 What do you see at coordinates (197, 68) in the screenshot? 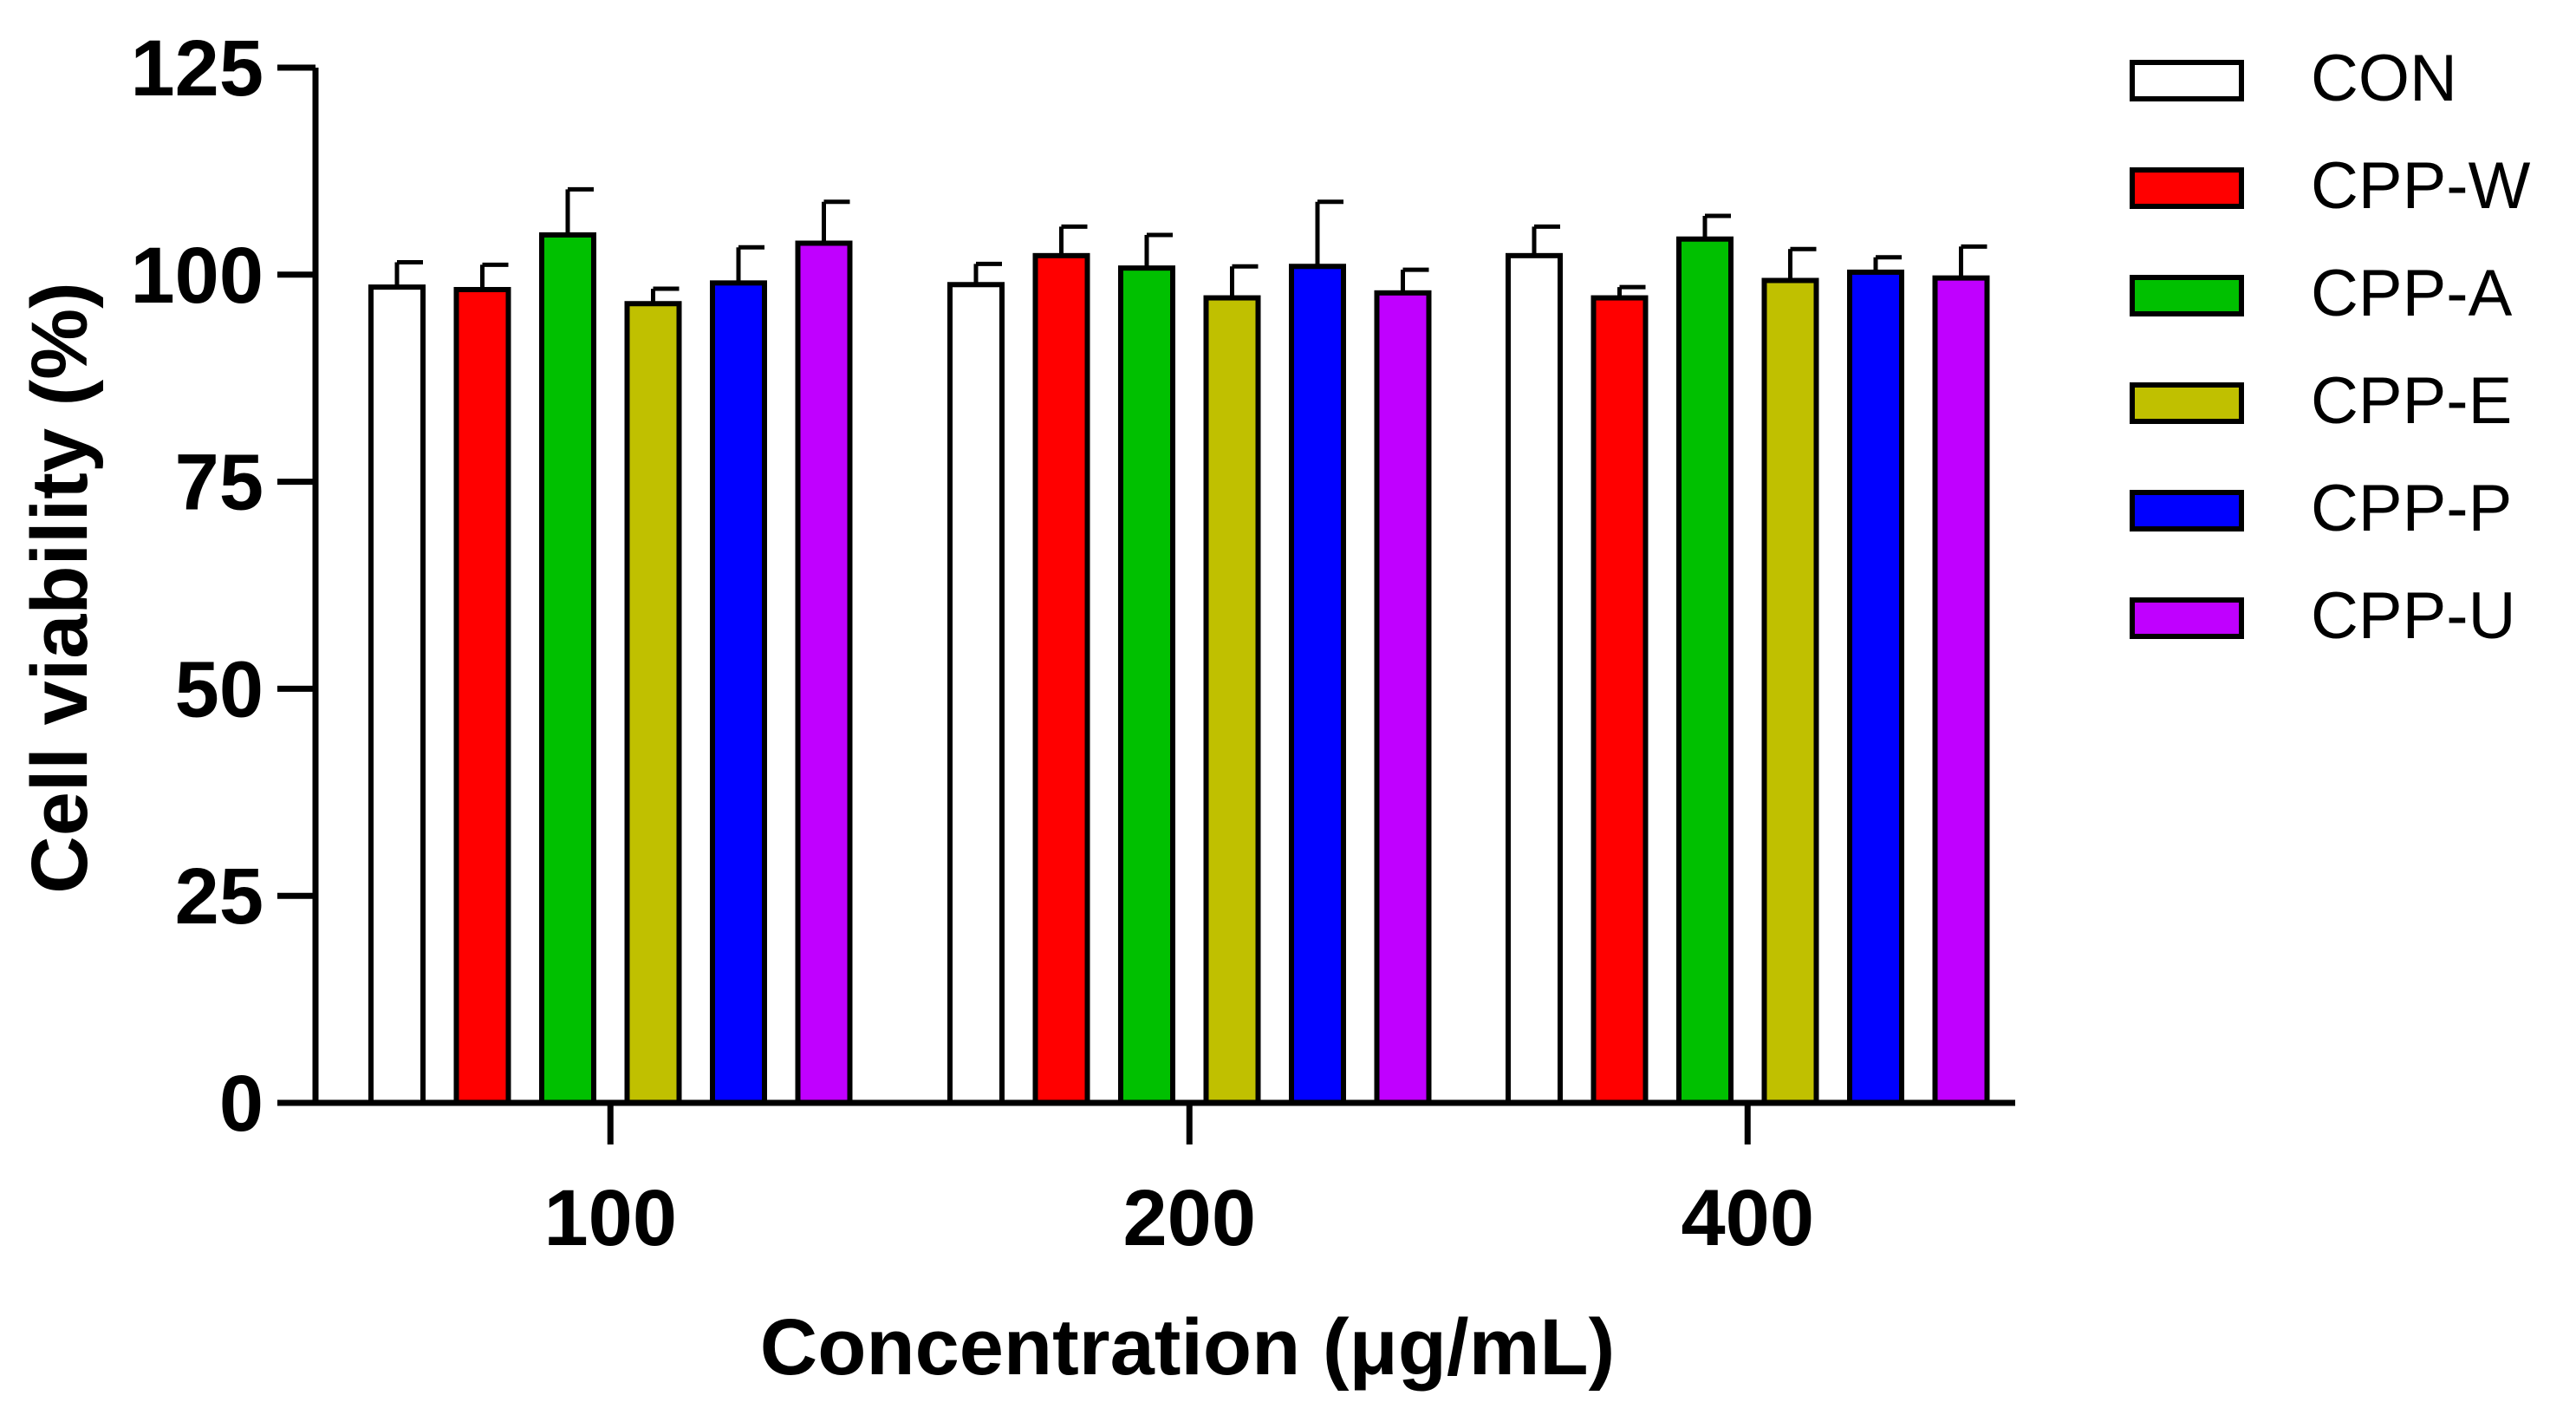
I see `y-tick-label: 125` at bounding box center [197, 68].